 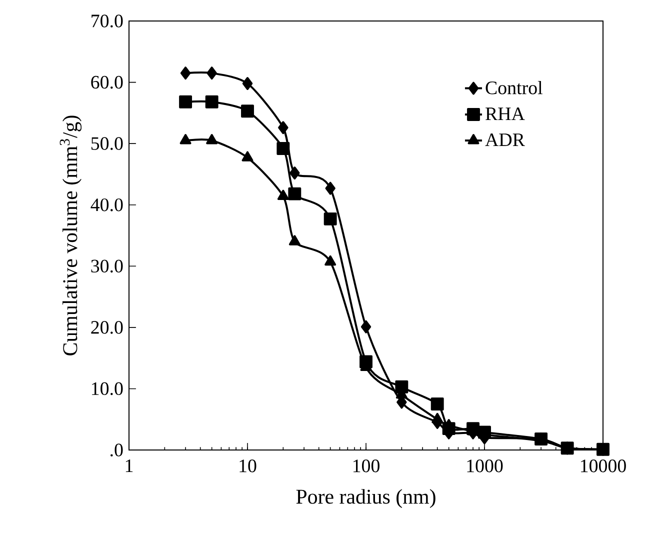 What do you see at coordinates (107, 143) in the screenshot?
I see `y-tick-label: 50.0` at bounding box center [107, 143].